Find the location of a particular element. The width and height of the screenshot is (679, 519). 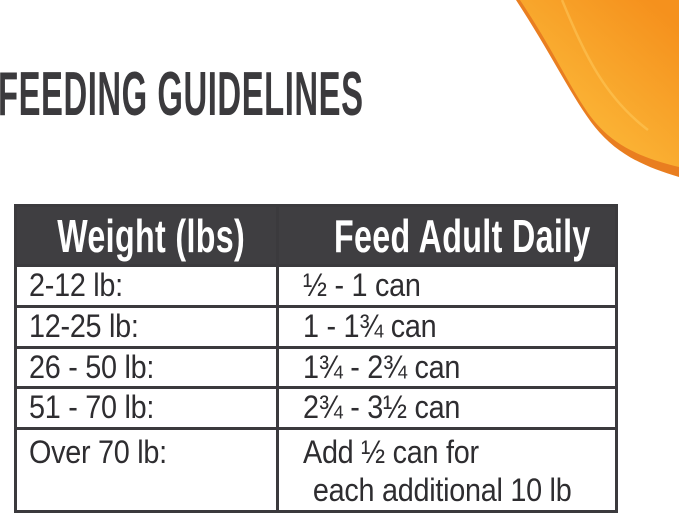

feed-cell: ½ - 1 can is located at coordinates (447, 286).